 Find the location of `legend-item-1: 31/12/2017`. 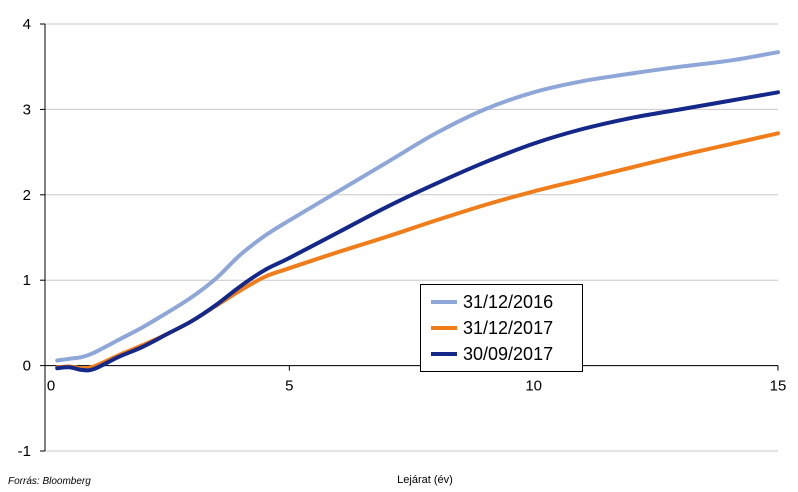

legend-item-1: 31/12/2017 is located at coordinates (492, 328).